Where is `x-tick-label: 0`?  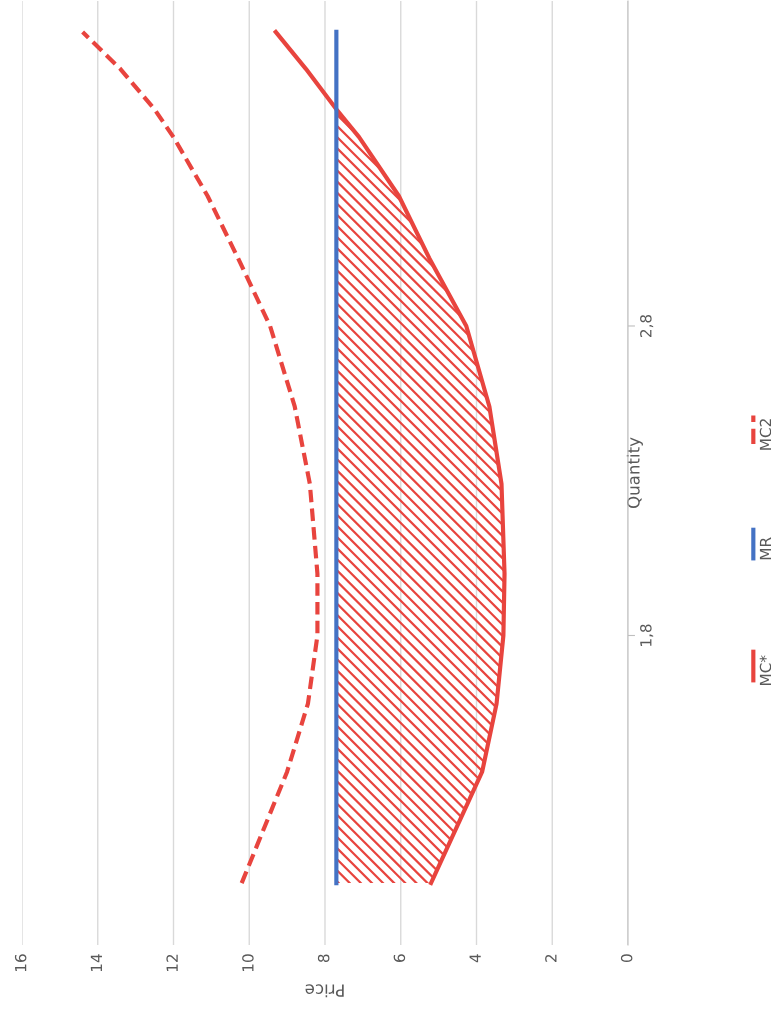
x-tick-label: 0 is located at coordinates (626, 958).